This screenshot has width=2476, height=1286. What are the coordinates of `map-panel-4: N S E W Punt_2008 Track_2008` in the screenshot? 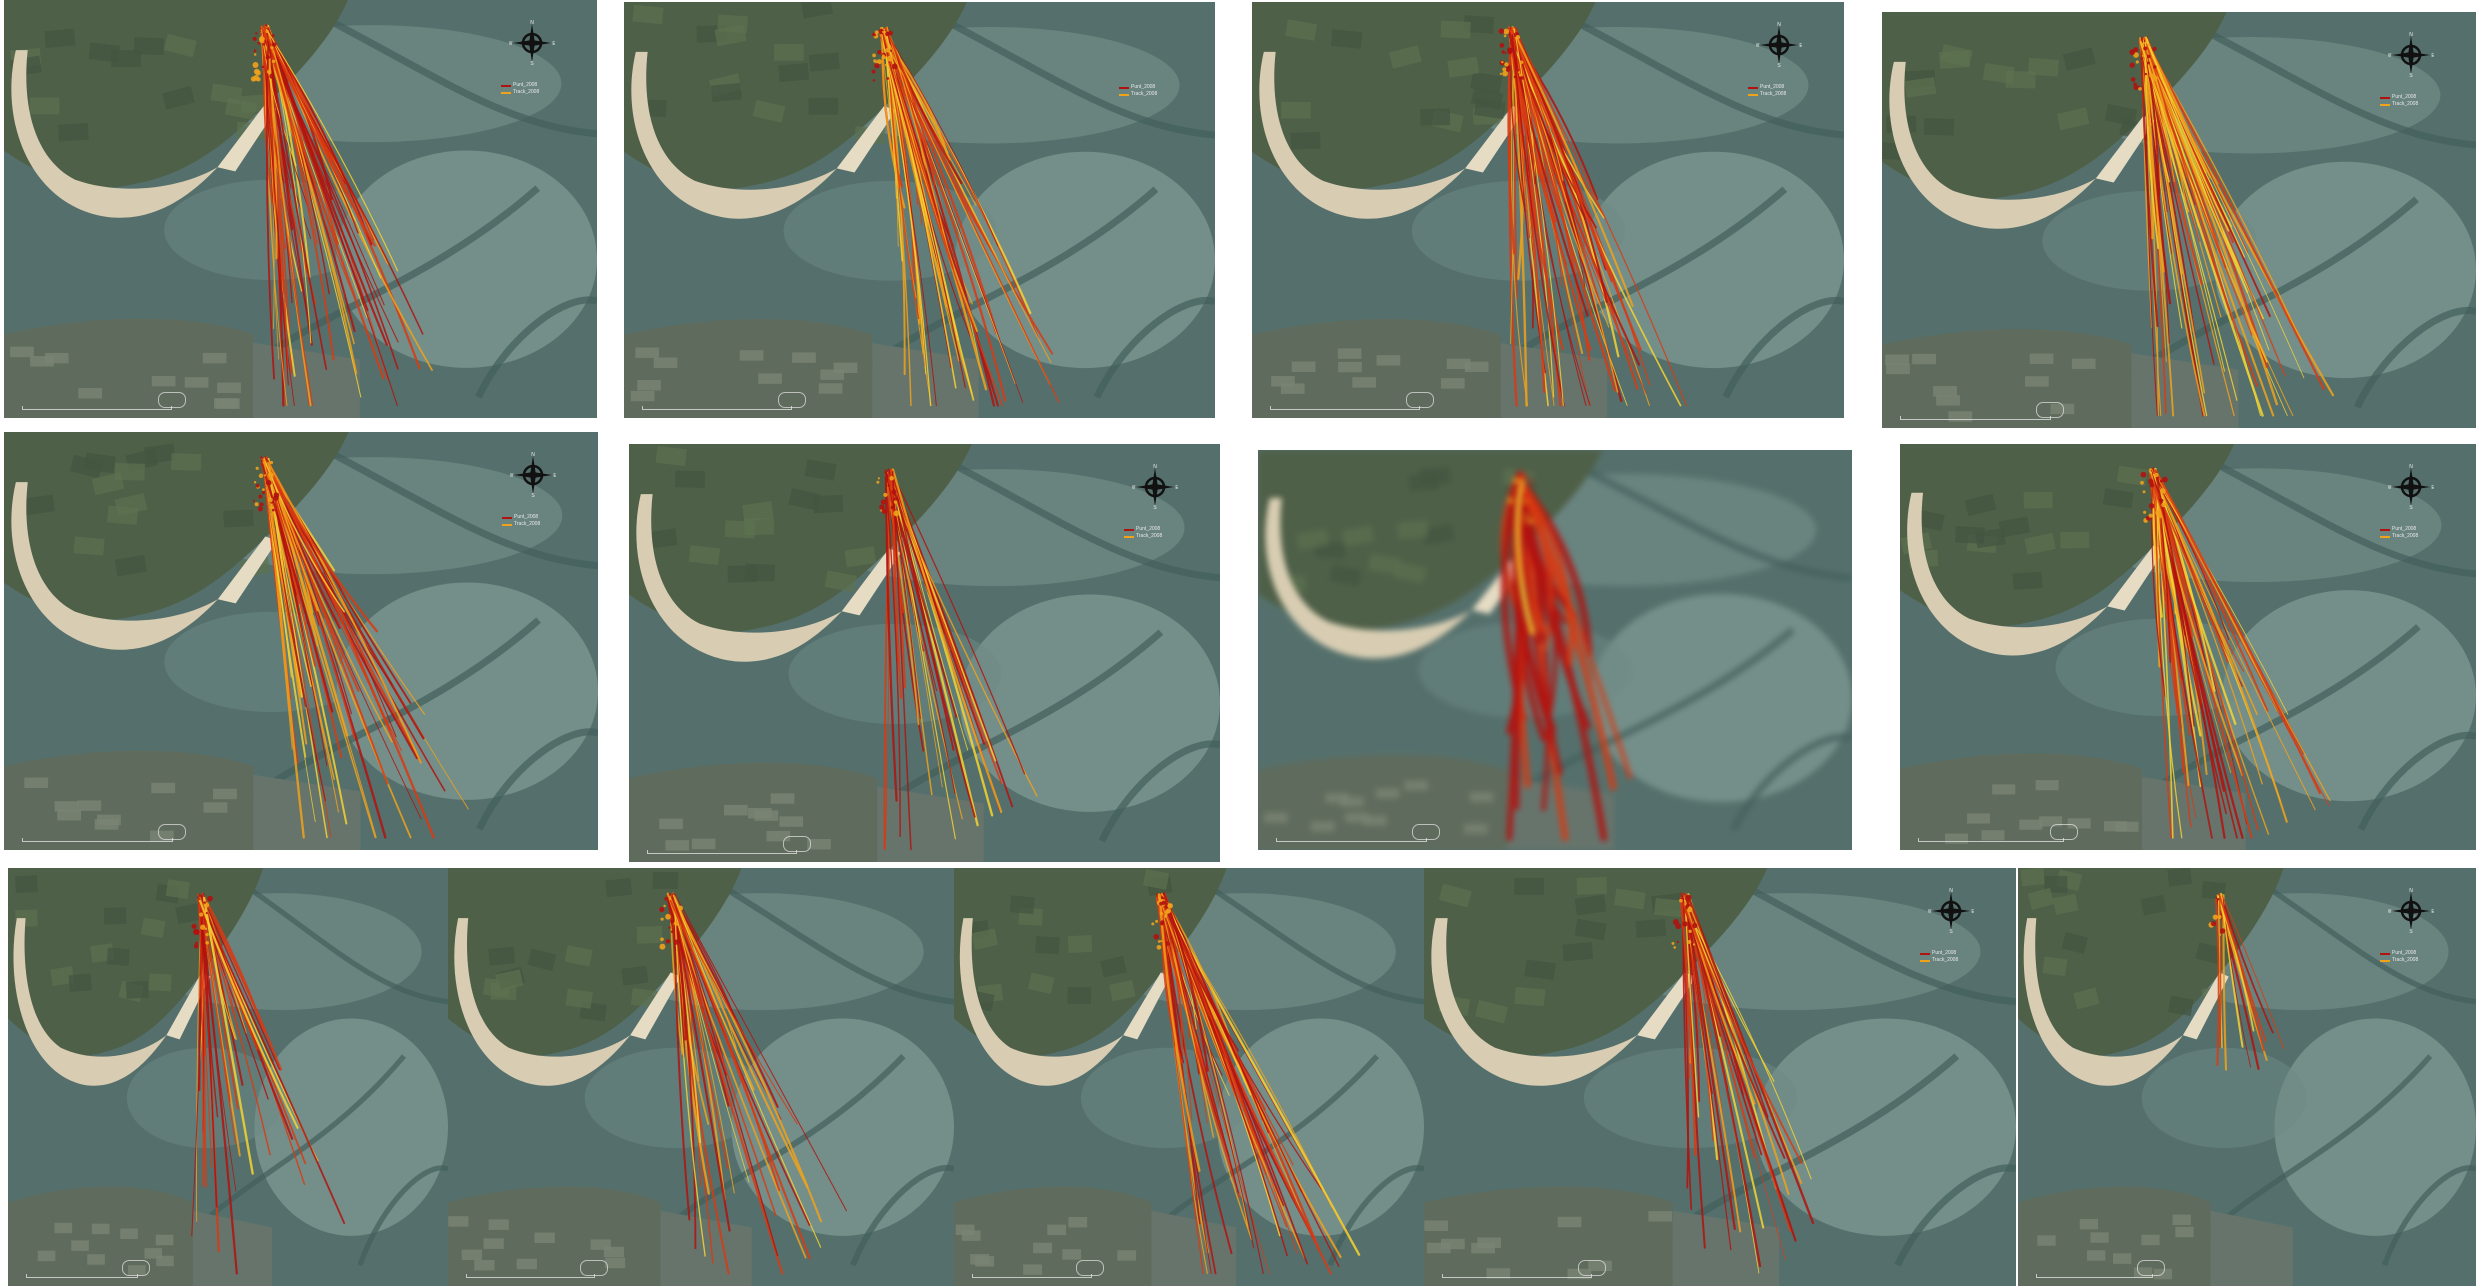 It's located at (2179, 220).